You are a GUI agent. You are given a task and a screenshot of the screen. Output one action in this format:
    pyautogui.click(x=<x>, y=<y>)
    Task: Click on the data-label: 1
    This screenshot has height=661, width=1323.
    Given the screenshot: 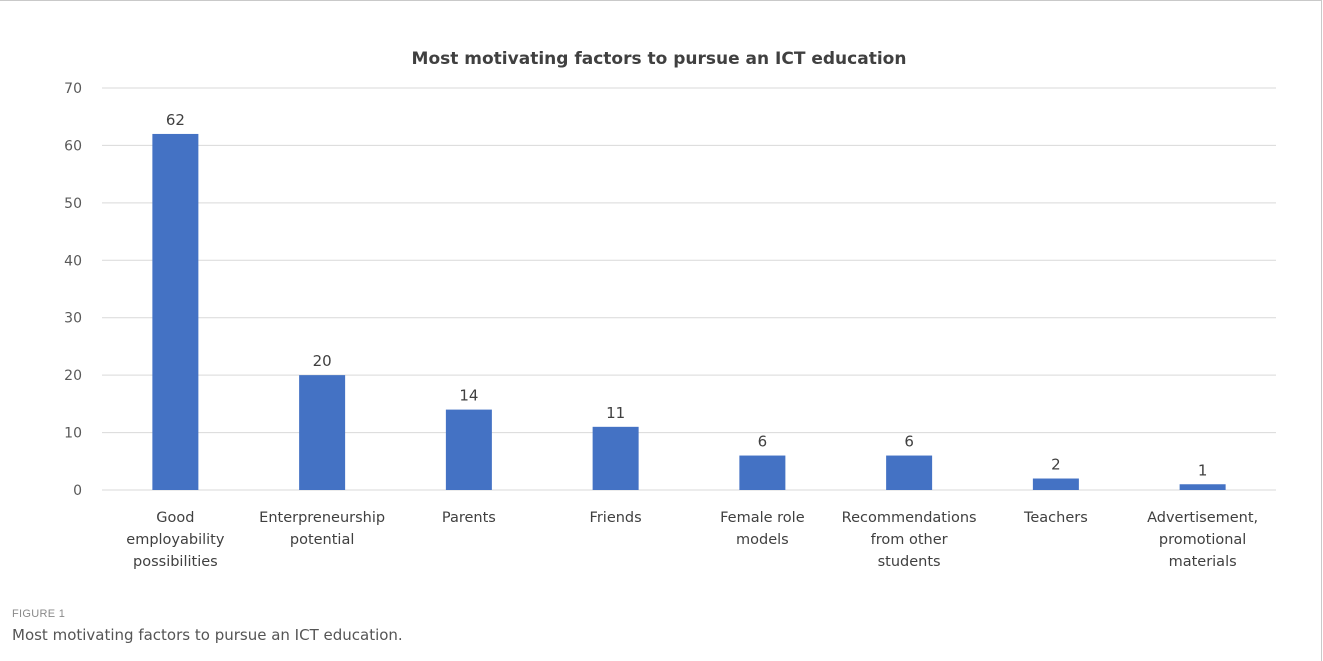 What is the action you would take?
    pyautogui.click(x=1203, y=470)
    